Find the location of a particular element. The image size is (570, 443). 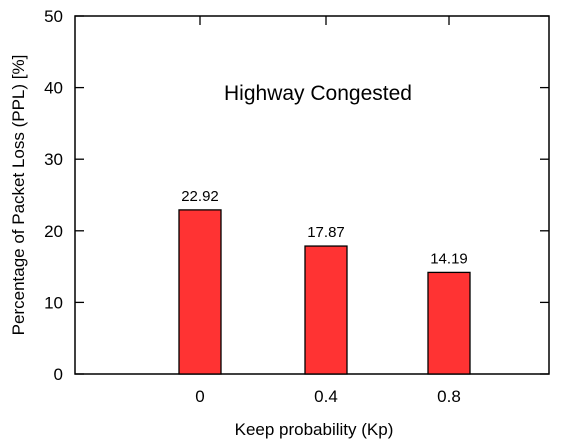

y-tick-label: 0 is located at coordinates (58, 374).